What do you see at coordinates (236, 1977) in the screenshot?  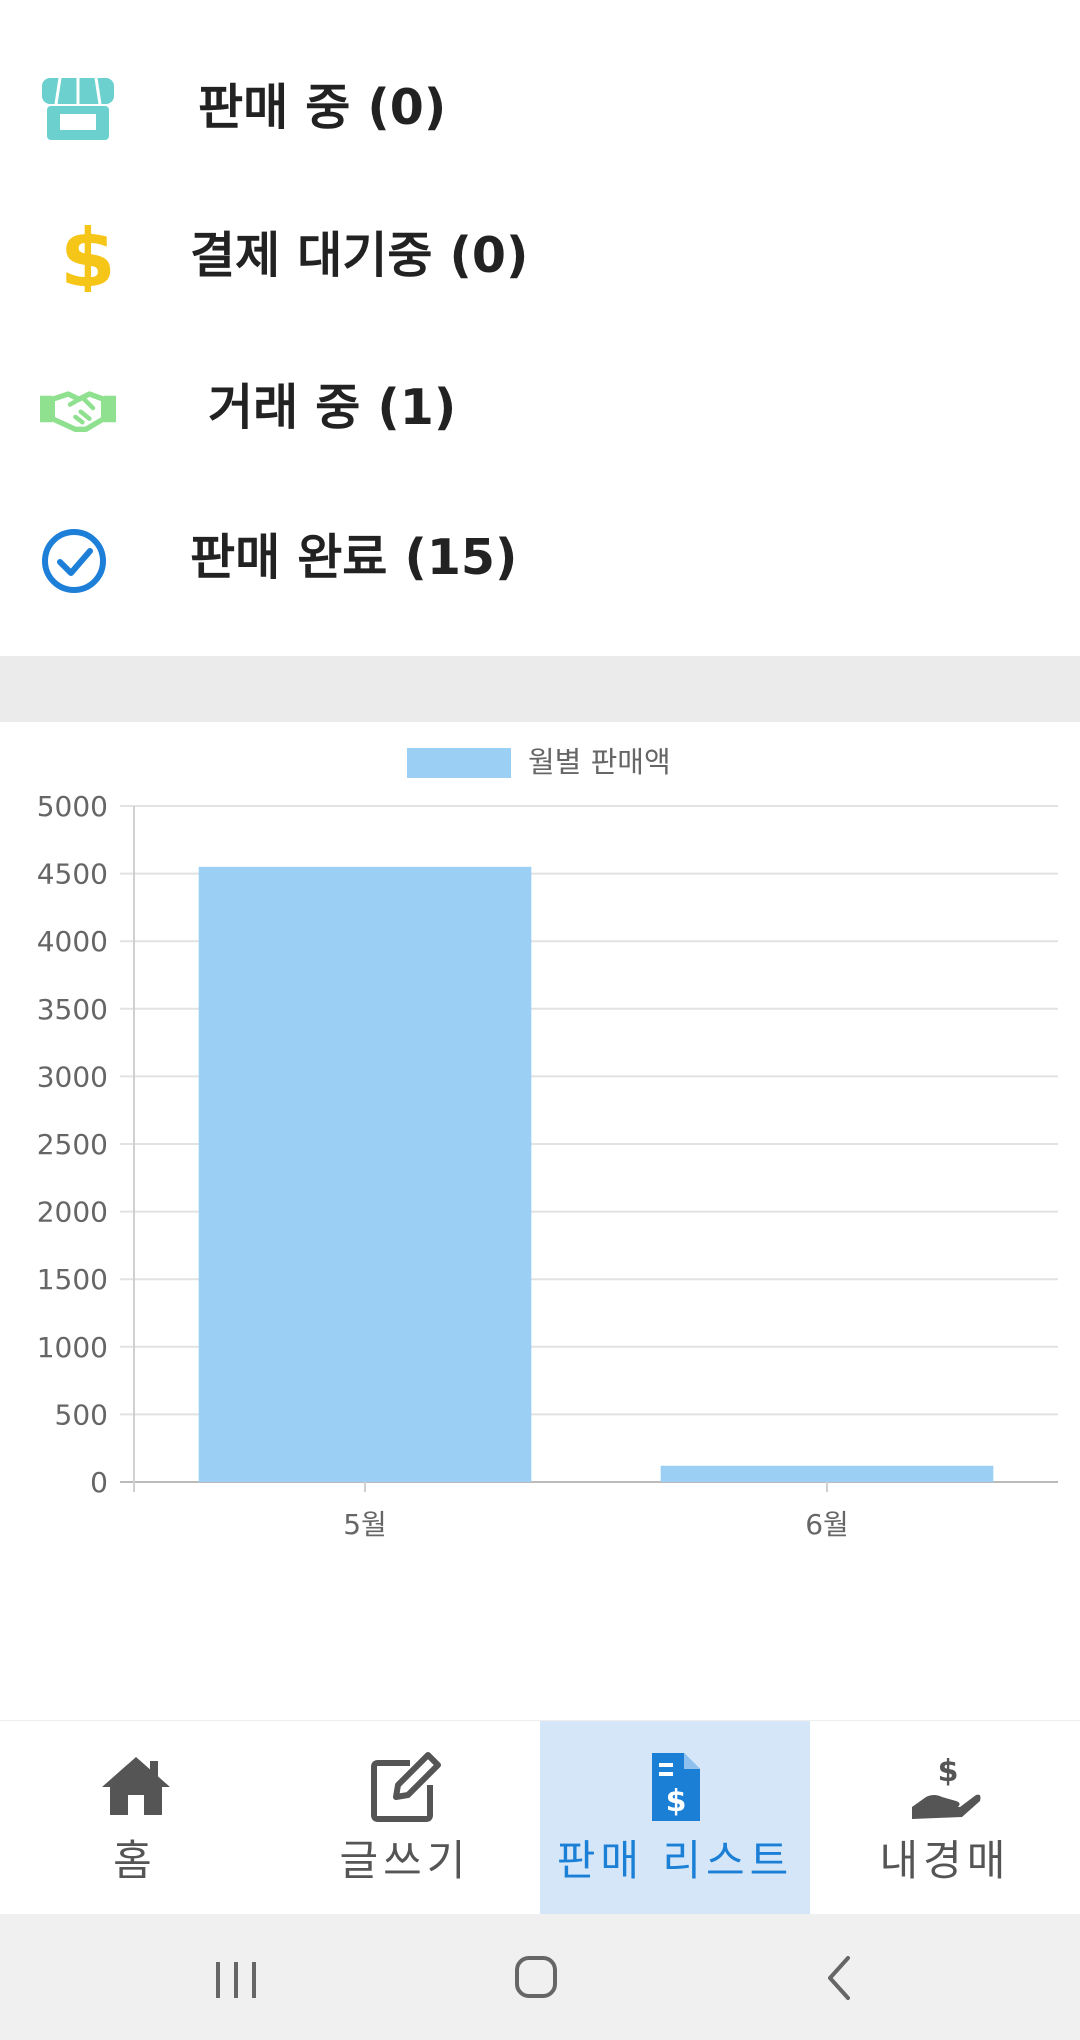 I see `recent-apps-icon` at bounding box center [236, 1977].